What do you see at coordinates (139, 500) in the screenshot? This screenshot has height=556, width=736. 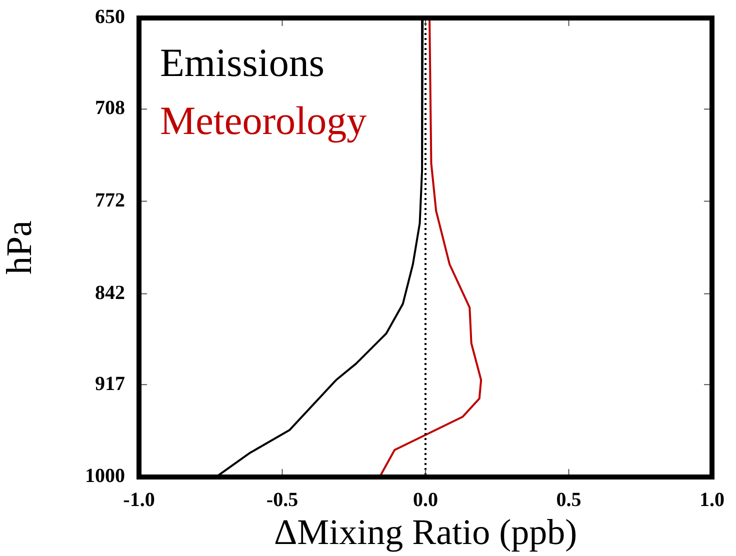 I see `x-tick-label: -1.0` at bounding box center [139, 500].